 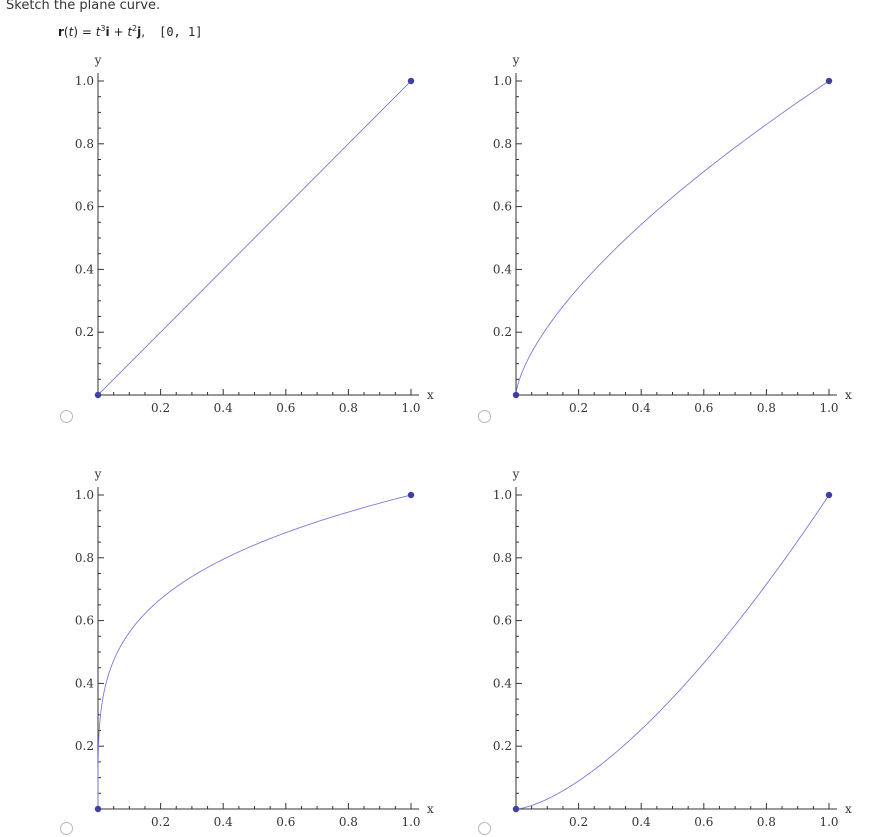 What do you see at coordinates (285, 408) in the screenshot?
I see `x-tick-label-a: 0.6` at bounding box center [285, 408].